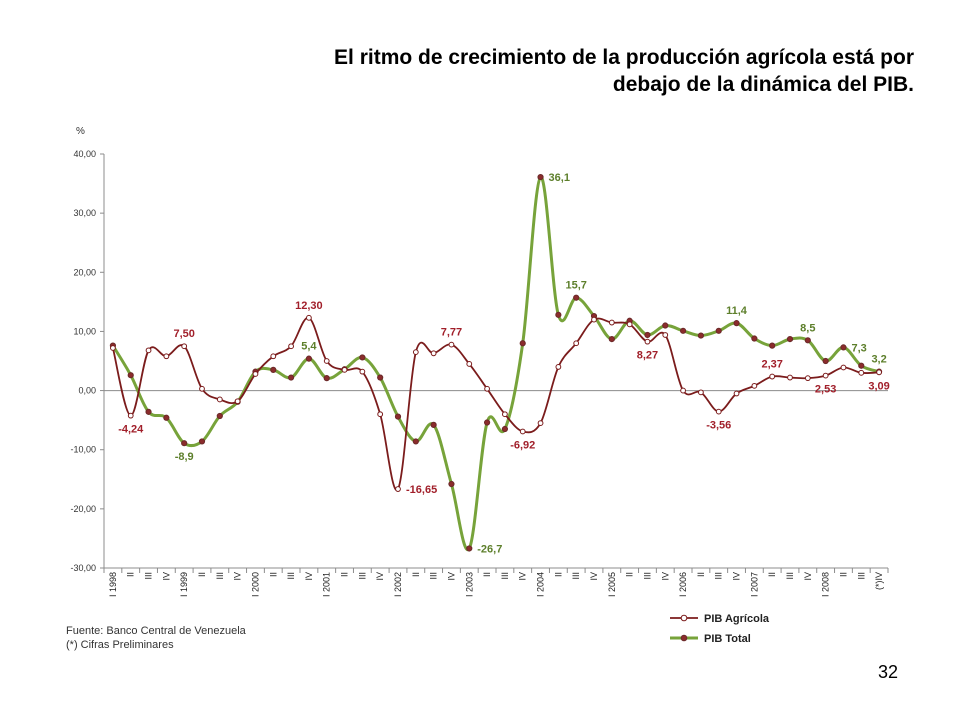 This screenshot has height=720, width=960. What do you see at coordinates (84, 331) in the screenshot?
I see `y-tick-label: 10,00` at bounding box center [84, 331].